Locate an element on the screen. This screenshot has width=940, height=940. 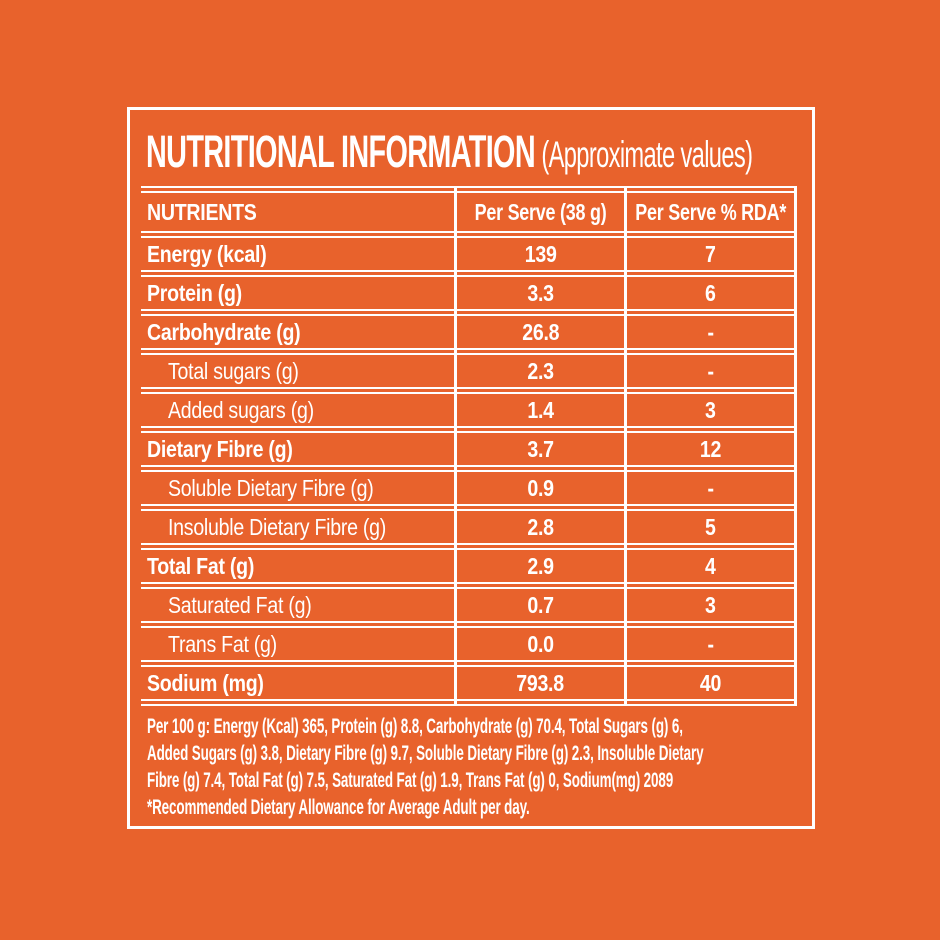
rda-value-cell: 12 is located at coordinates (712, 449).